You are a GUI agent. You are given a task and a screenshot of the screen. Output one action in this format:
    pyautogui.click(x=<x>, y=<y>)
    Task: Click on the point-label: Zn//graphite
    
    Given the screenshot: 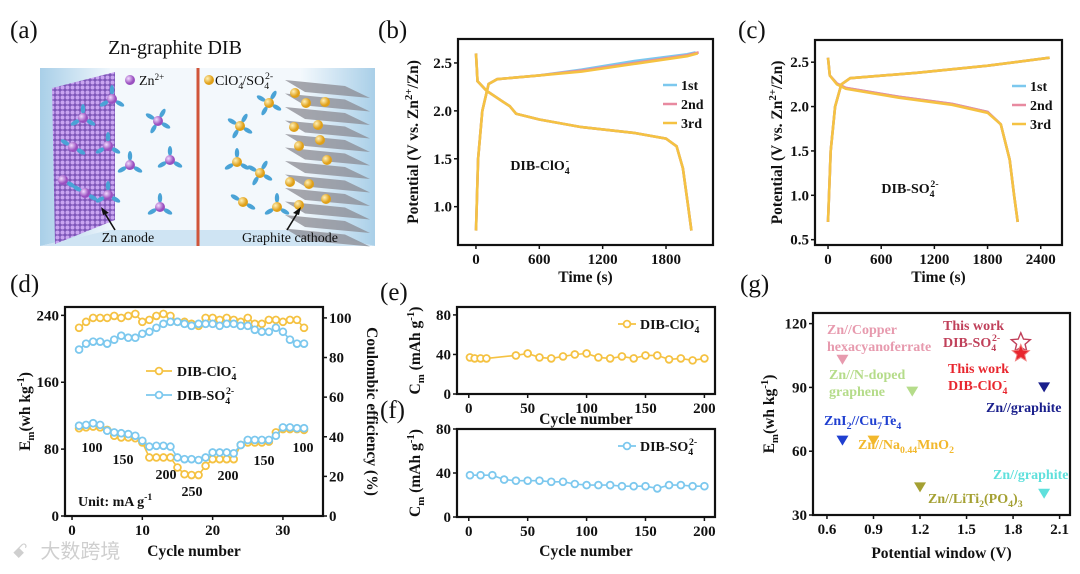 What is the action you would take?
    pyautogui.click(x=1023, y=408)
    